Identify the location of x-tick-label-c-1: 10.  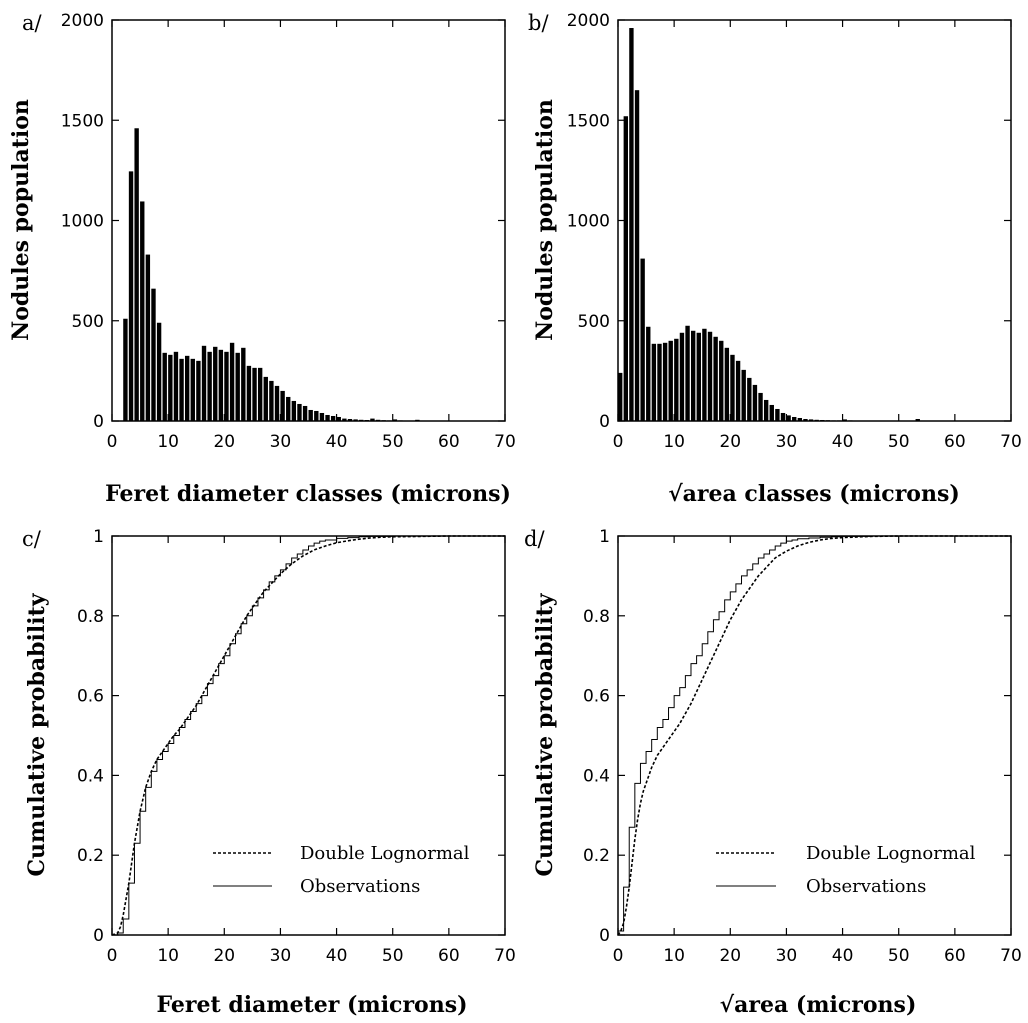
(168, 956).